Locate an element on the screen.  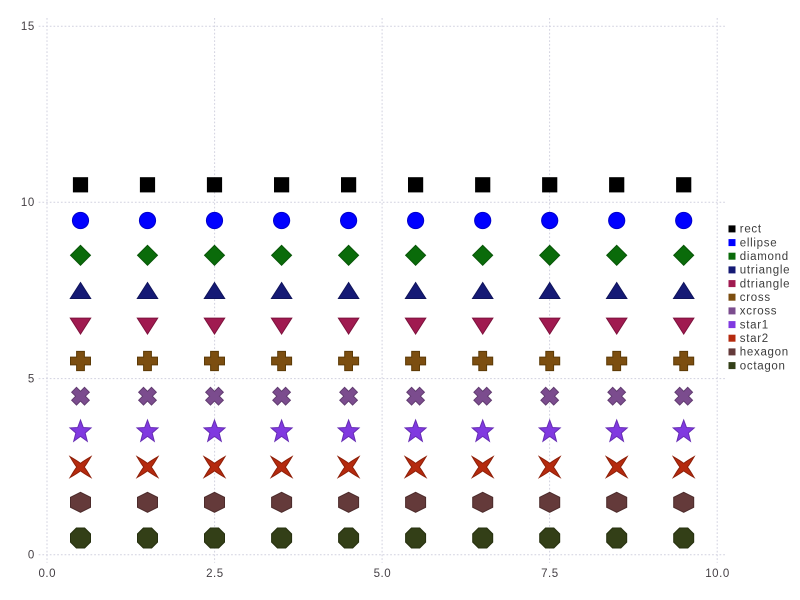
svg-text: dtriangle is located at coordinates (765, 284).